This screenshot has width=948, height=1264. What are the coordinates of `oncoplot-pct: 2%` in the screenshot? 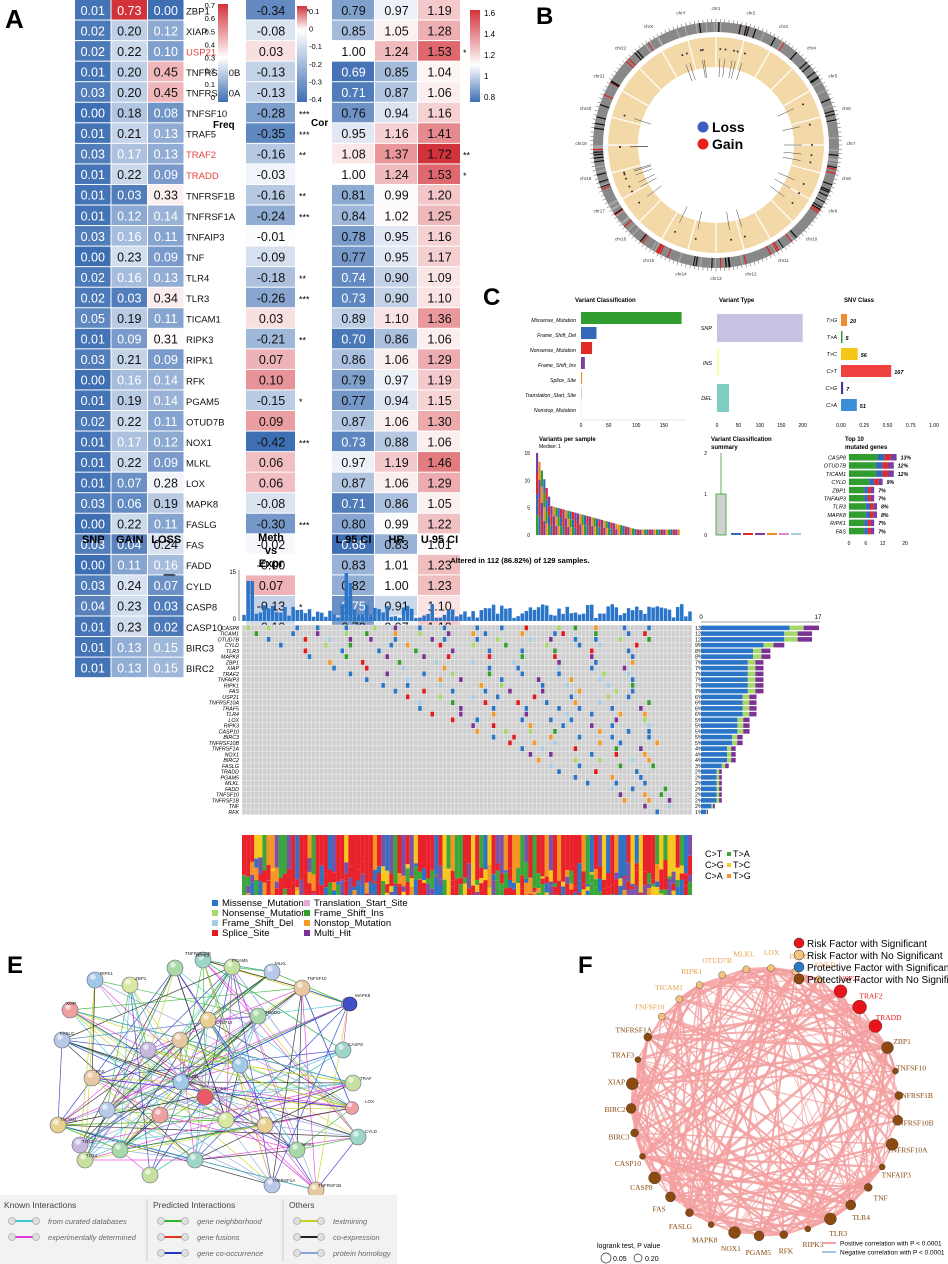 It's located at (699, 801).